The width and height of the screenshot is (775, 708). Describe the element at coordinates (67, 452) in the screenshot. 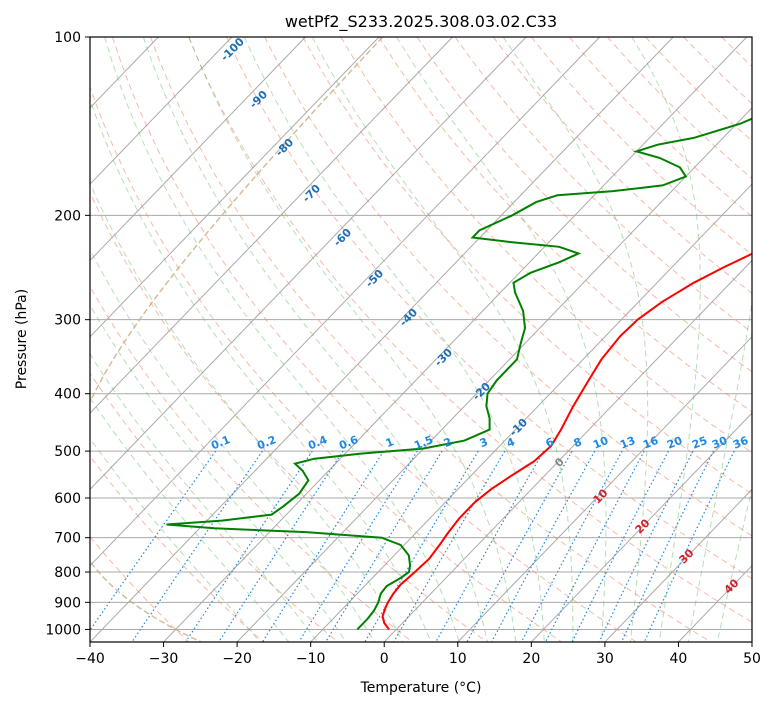

I see `y-tick-label: 500` at that location.